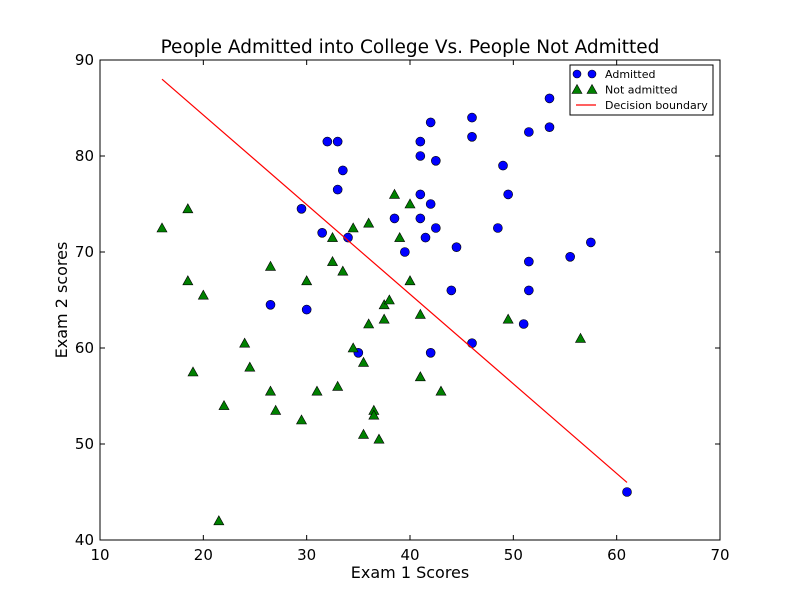 The width and height of the screenshot is (800, 604). I want to click on x-tick-label: 60, so click(616, 555).